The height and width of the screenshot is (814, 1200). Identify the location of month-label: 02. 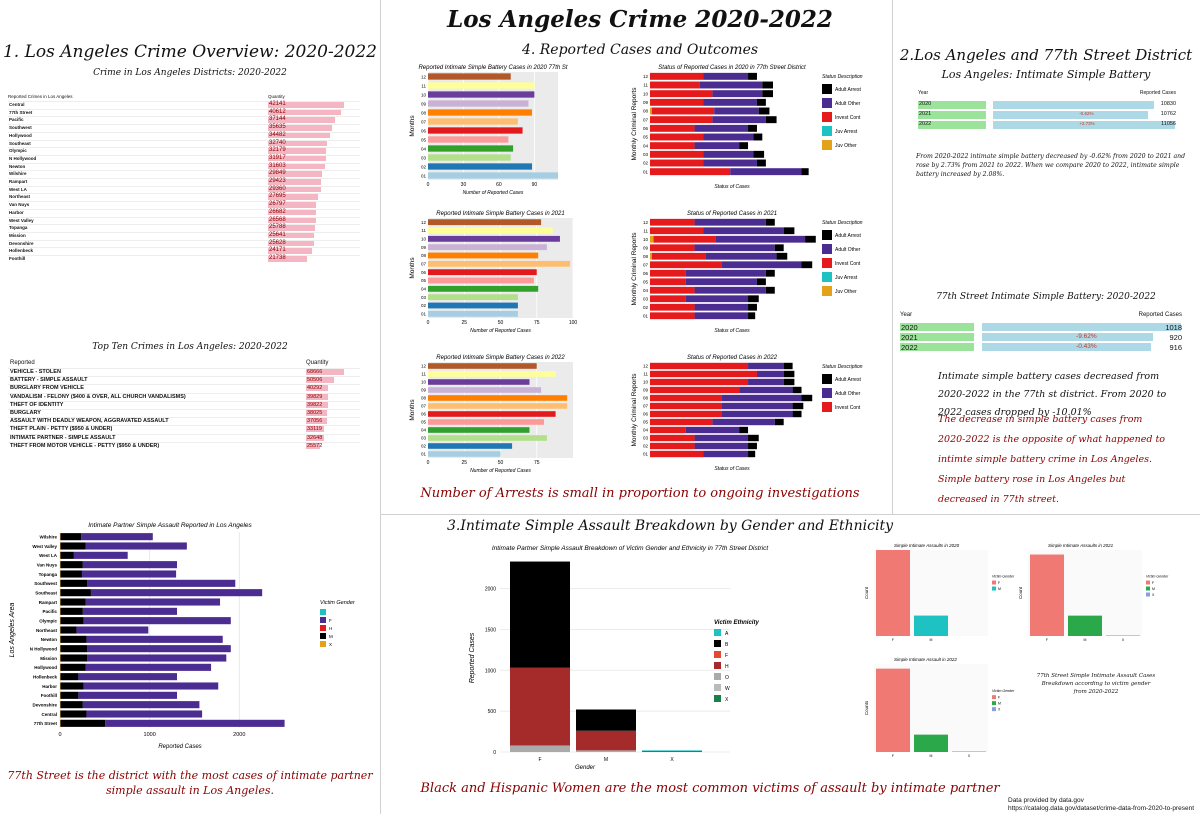
(424, 166).